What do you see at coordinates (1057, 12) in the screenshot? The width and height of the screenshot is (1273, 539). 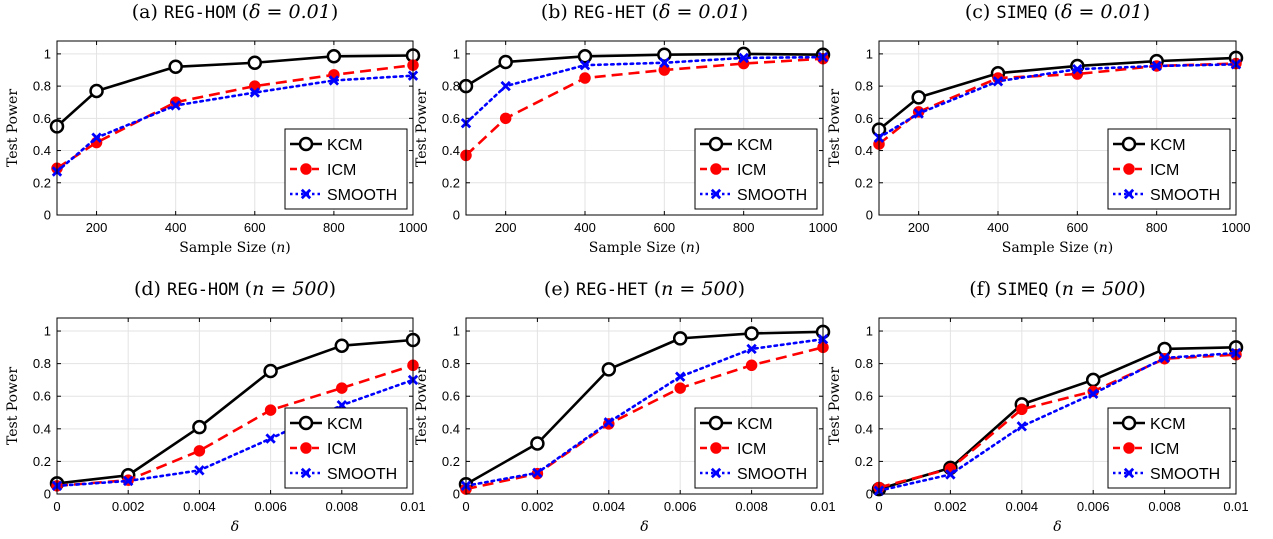 I see `panel-title: (c) SIMEQ (δ = 0.01)` at bounding box center [1057, 12].